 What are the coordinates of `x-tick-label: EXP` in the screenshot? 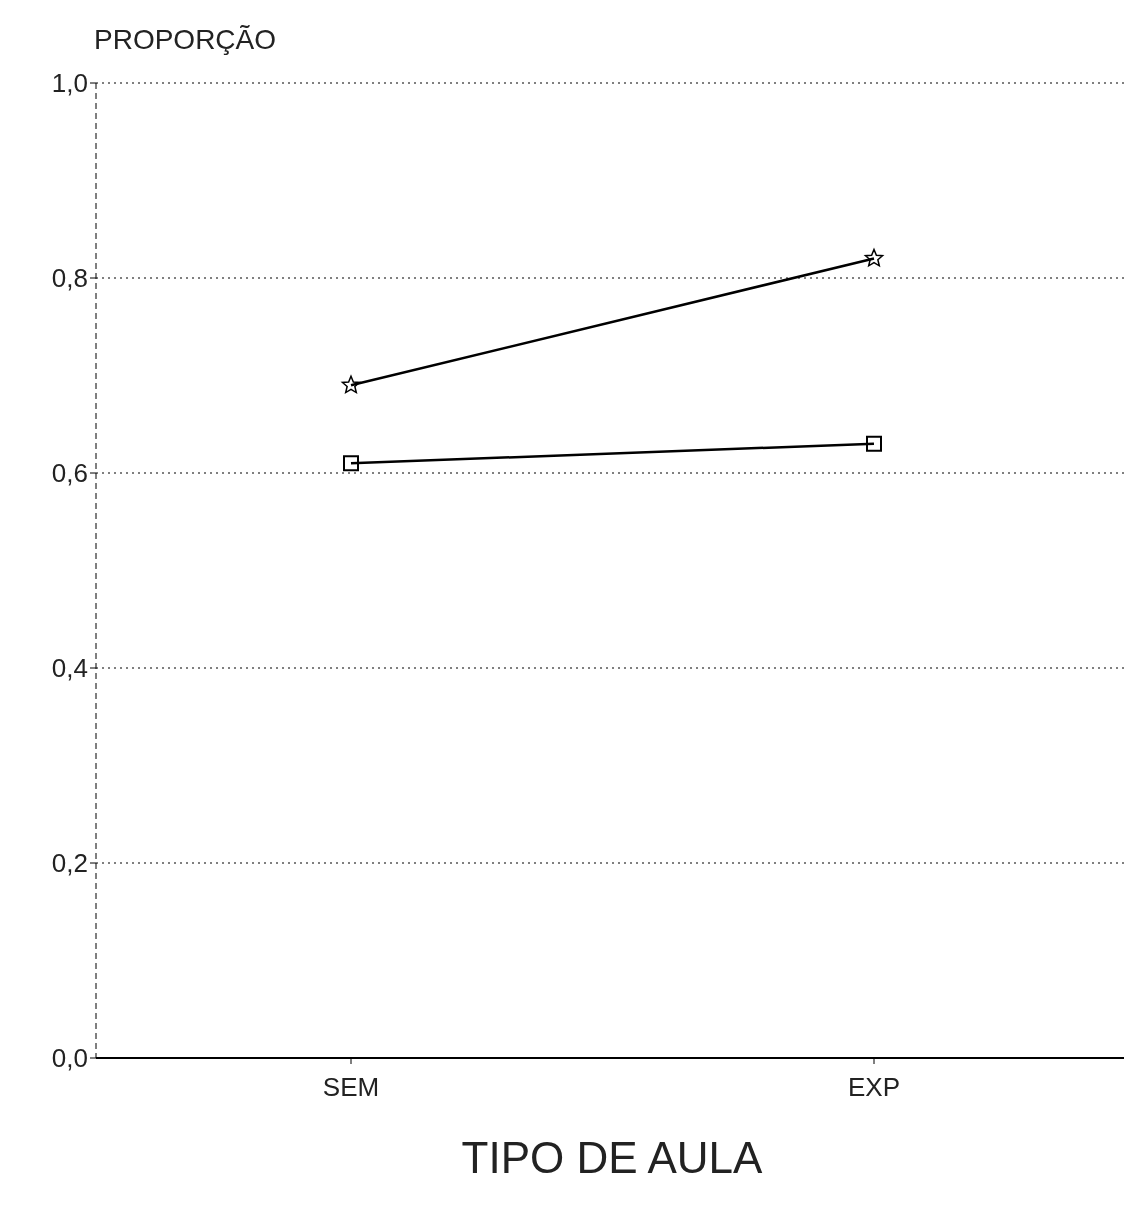 It's located at (874, 1087).